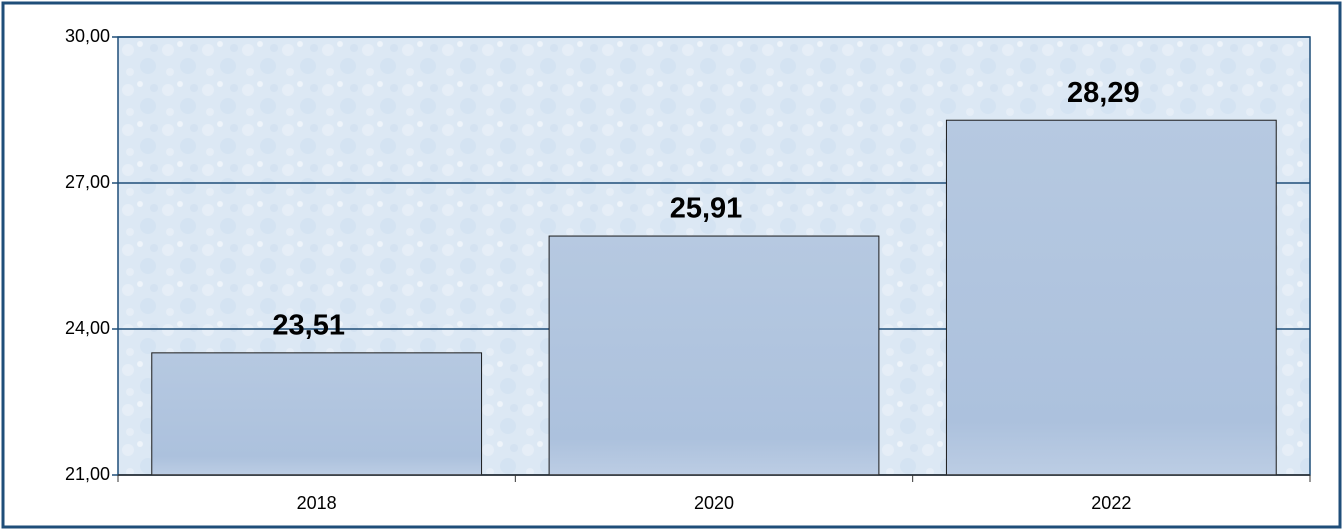 This screenshot has height=531, width=1344. Describe the element at coordinates (706, 209) in the screenshot. I see `value-label: 25,91` at that location.